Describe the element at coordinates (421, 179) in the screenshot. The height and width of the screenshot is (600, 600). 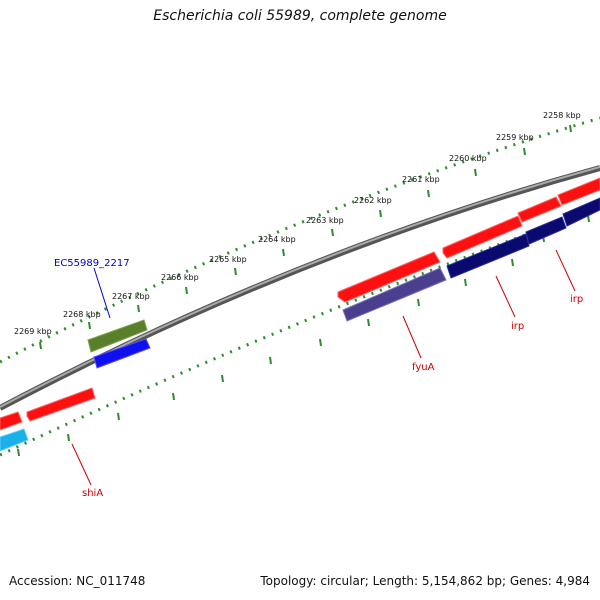
I see `ruler-label: 2261 kbp` at that location.